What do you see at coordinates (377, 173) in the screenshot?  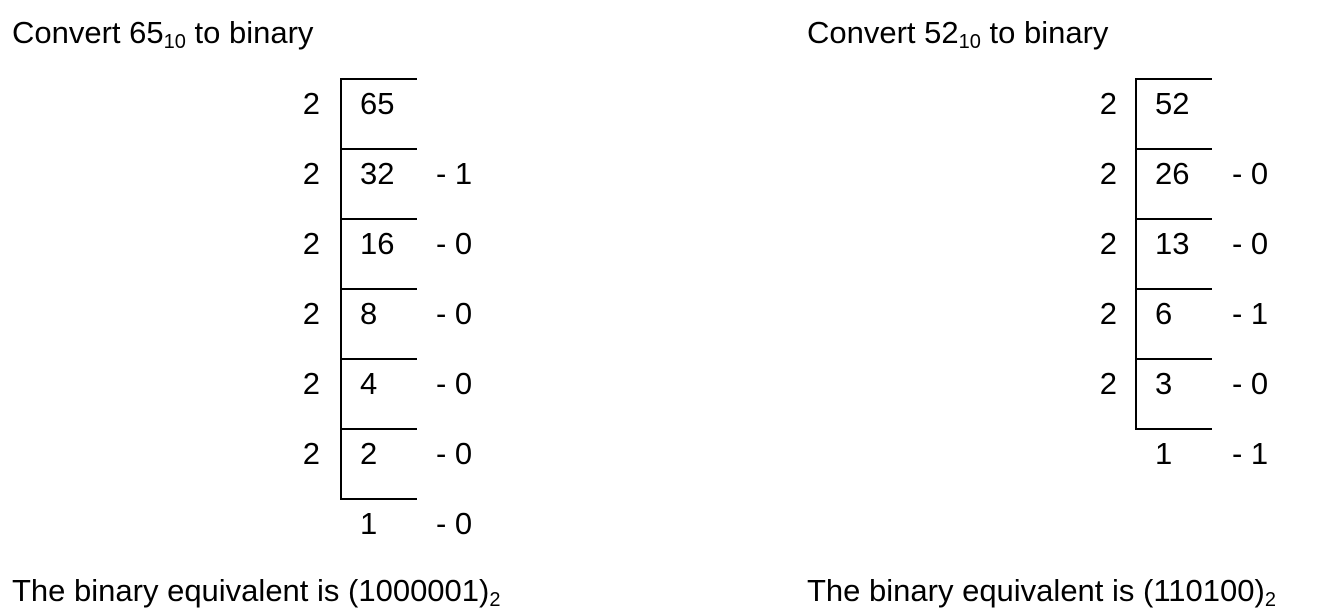 I see `quotient: 32` at bounding box center [377, 173].